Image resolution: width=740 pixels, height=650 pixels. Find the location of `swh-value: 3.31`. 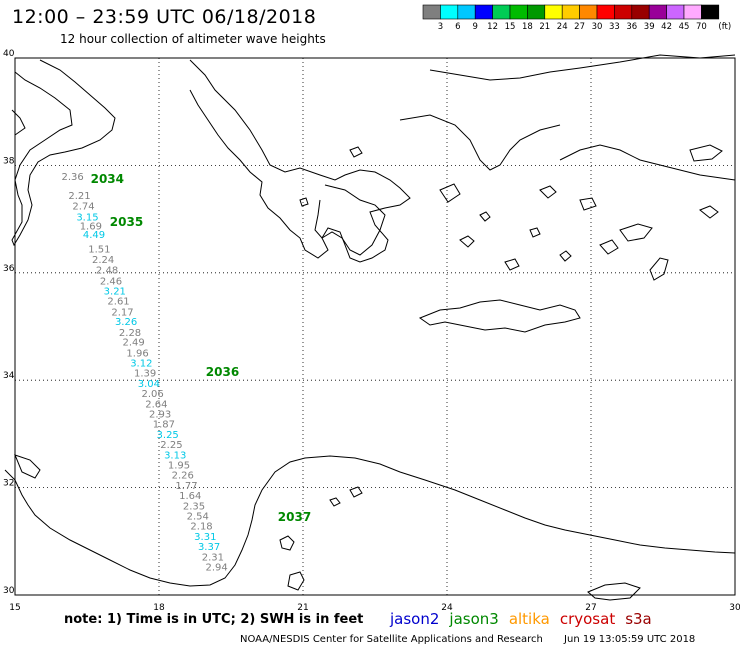

swh-value: 3.31 is located at coordinates (205, 537).